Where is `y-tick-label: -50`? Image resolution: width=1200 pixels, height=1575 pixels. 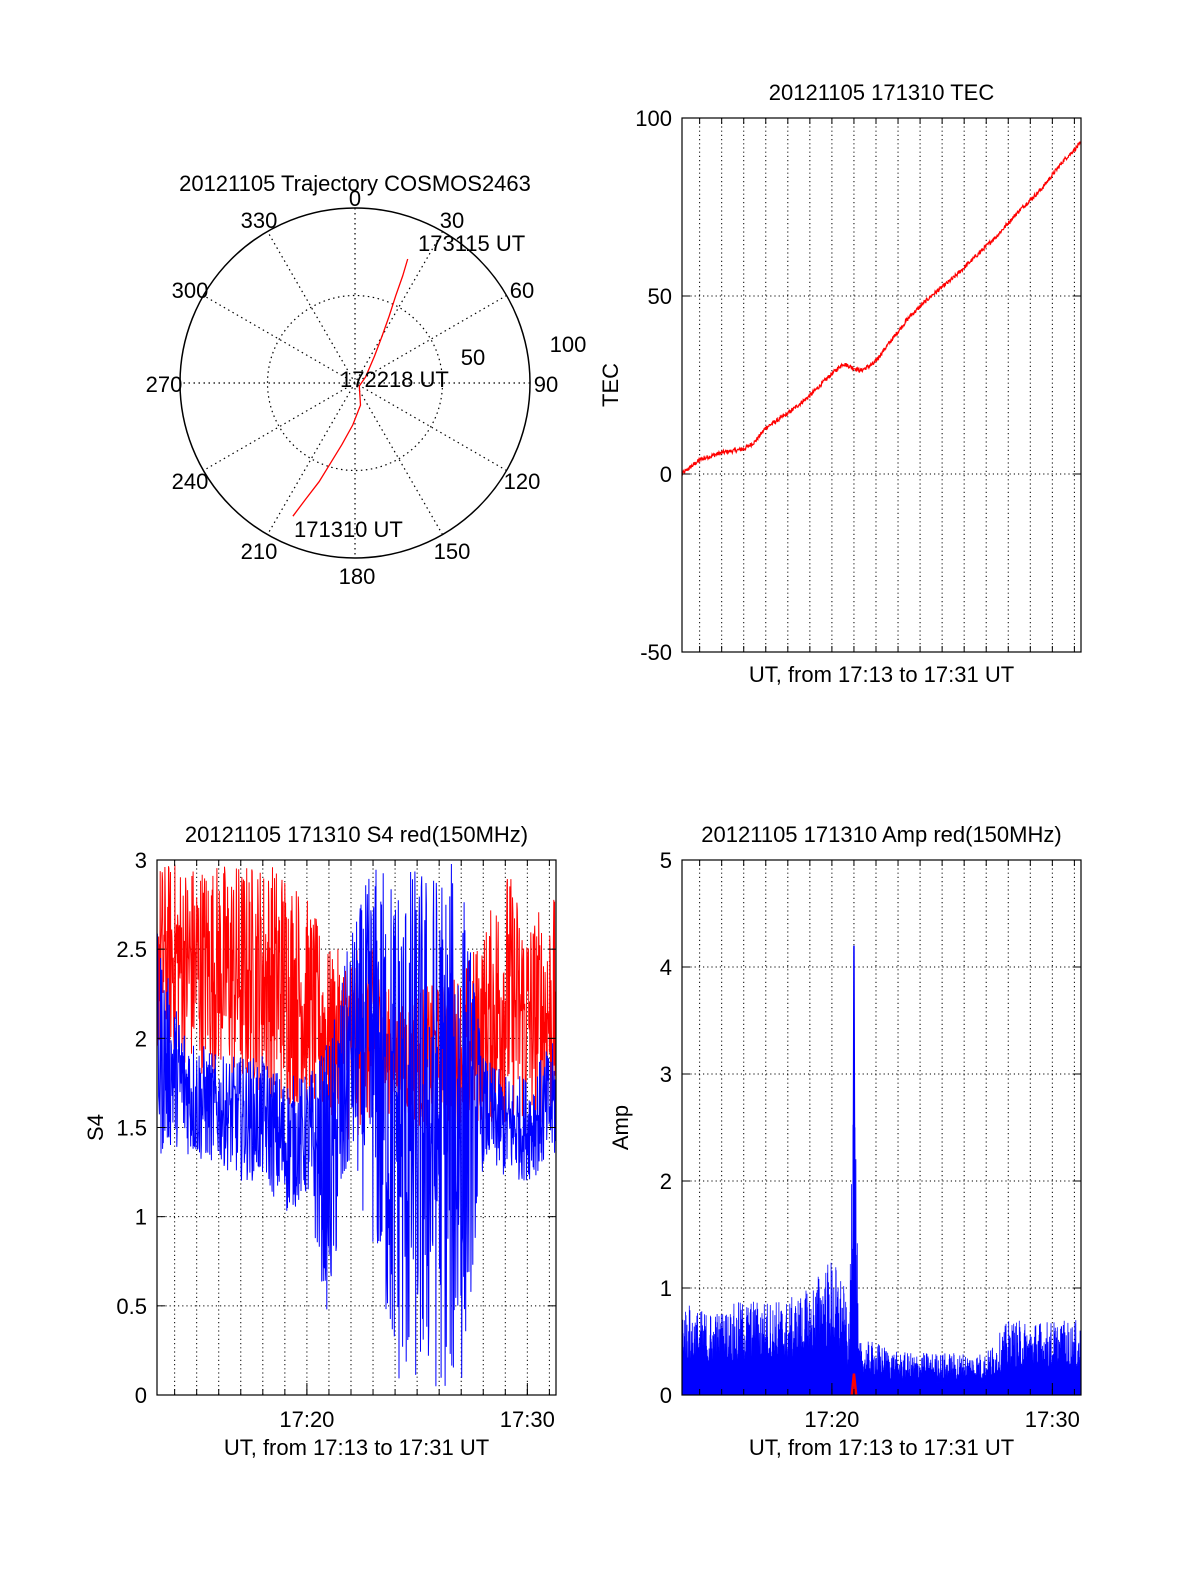
y-tick-label: -50 is located at coordinates (656, 652).